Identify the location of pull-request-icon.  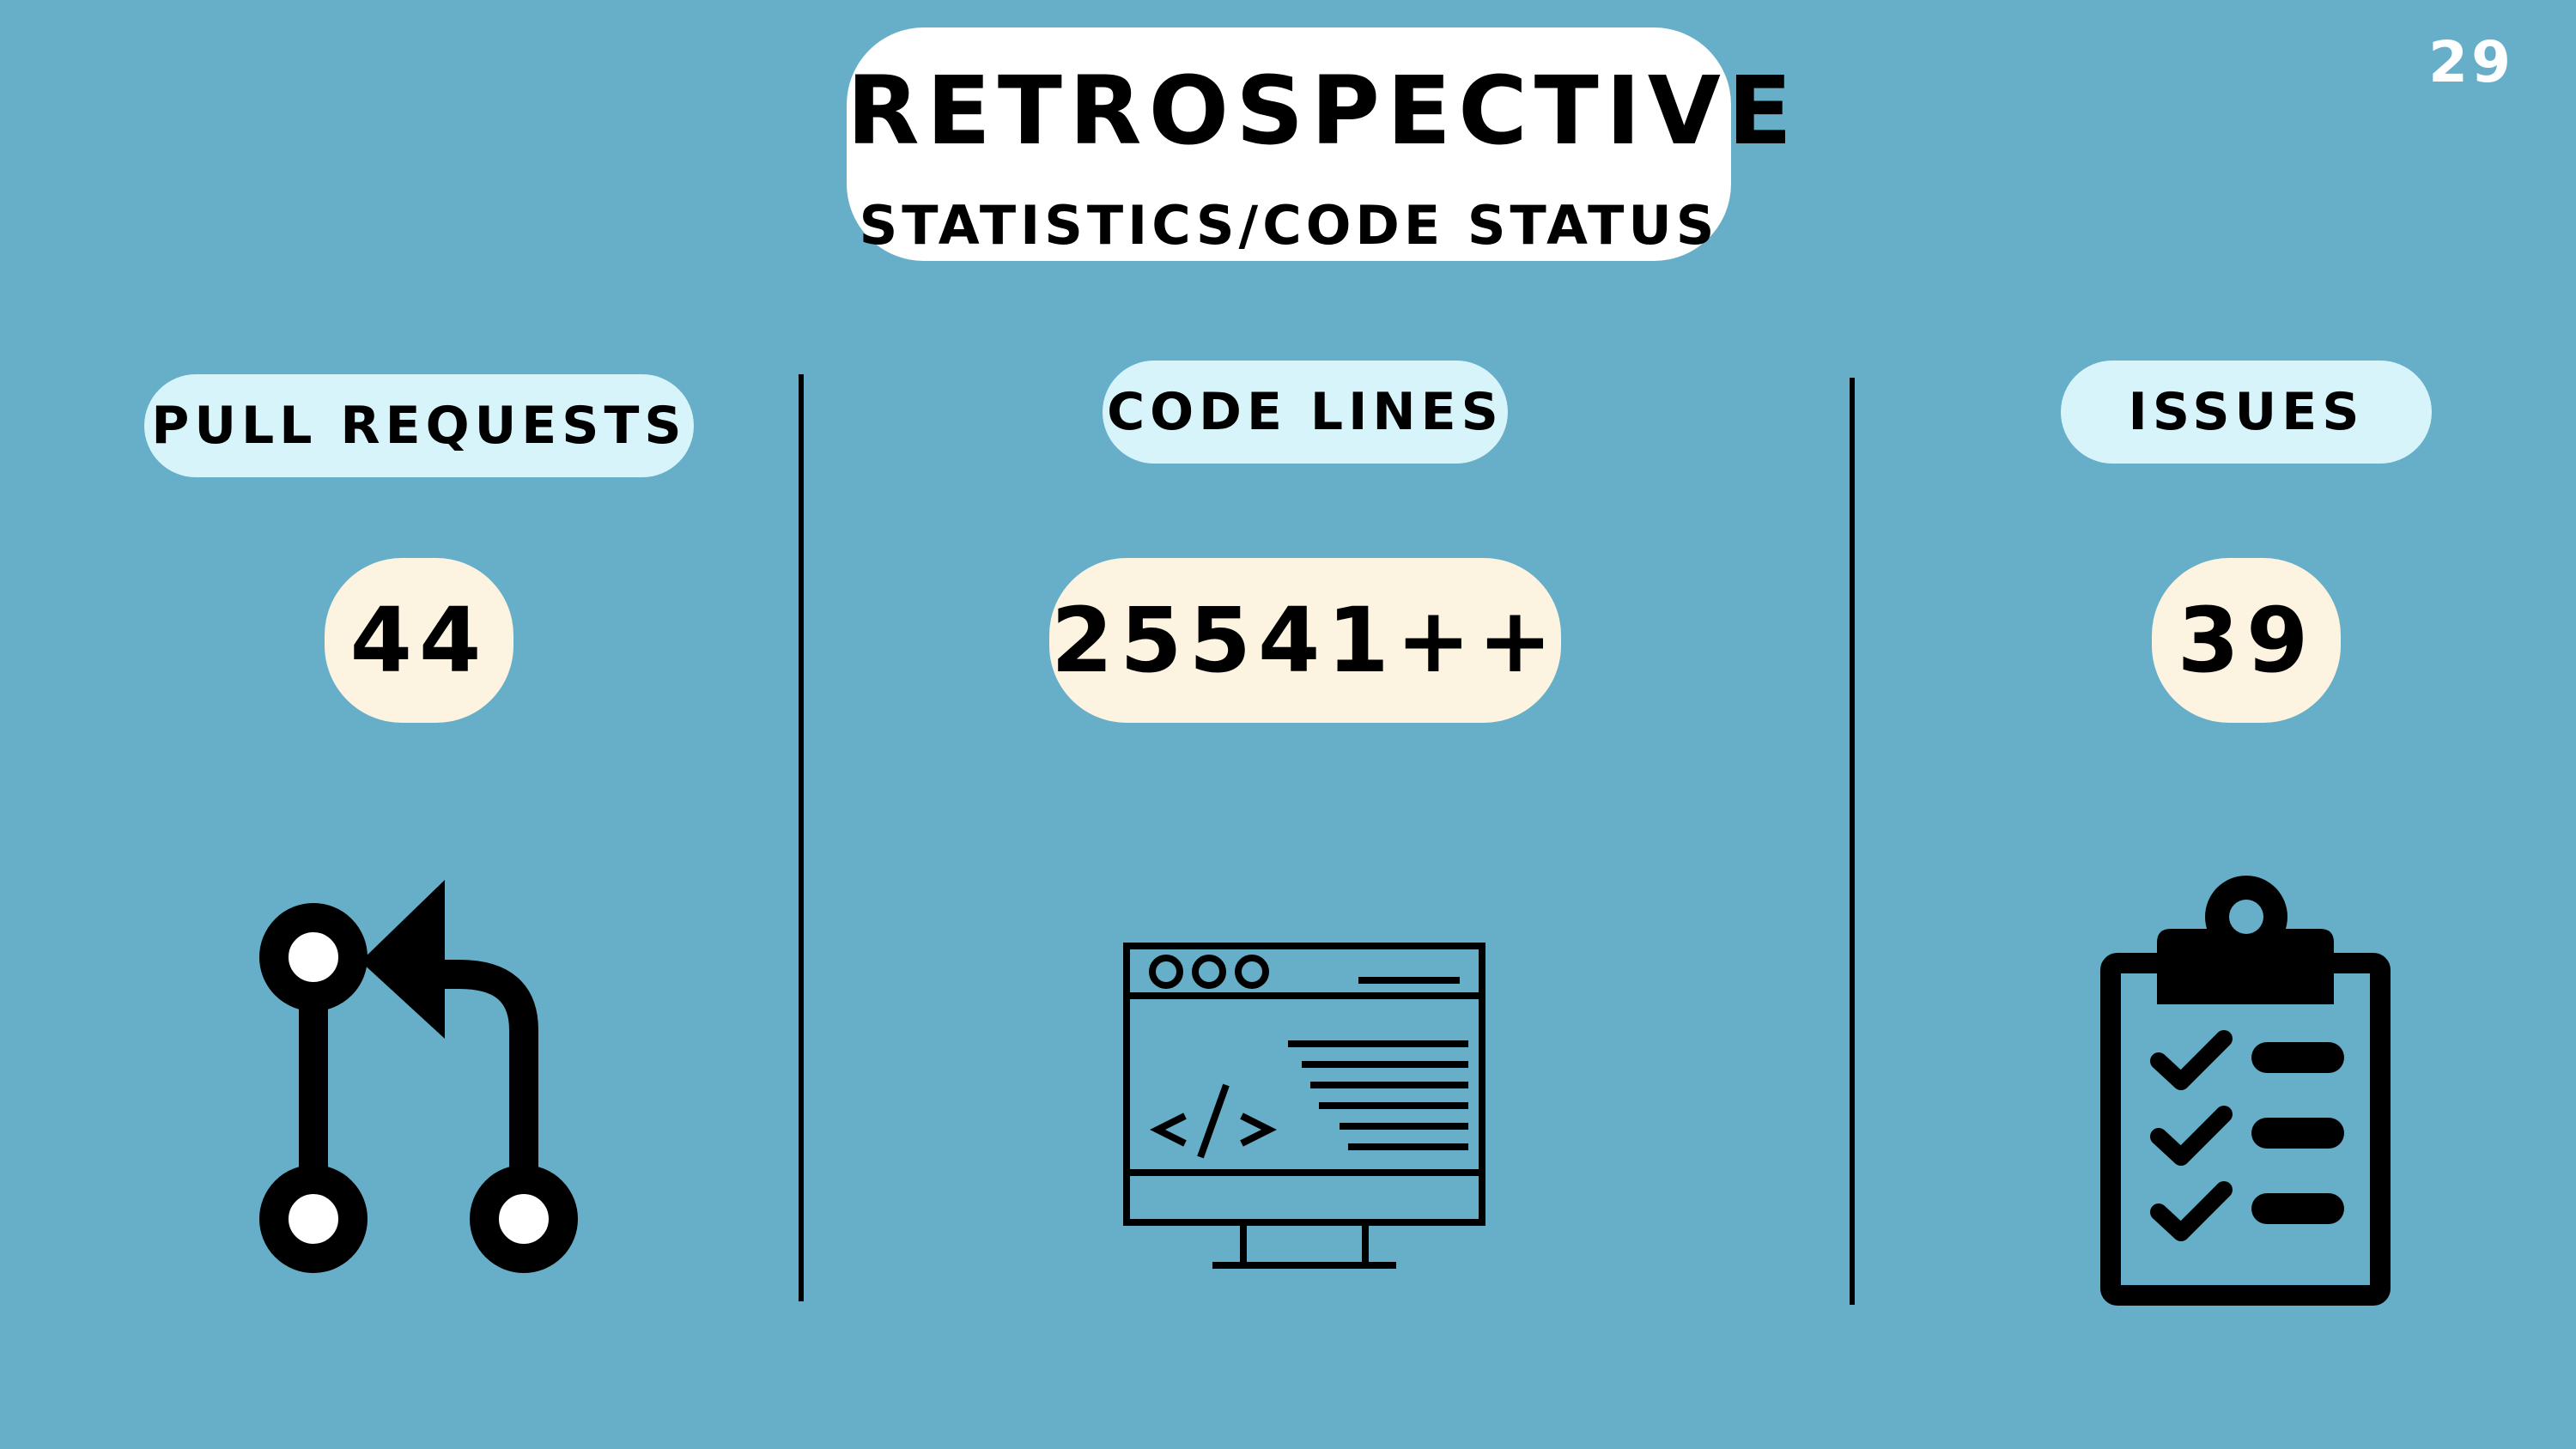
(419, 1076).